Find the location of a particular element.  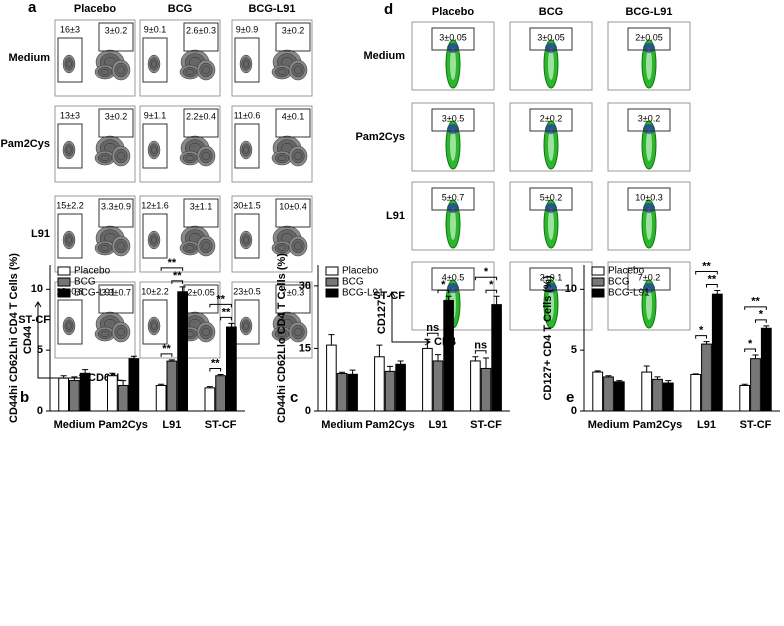

significance-label: ns is located at coordinates (480, 346).